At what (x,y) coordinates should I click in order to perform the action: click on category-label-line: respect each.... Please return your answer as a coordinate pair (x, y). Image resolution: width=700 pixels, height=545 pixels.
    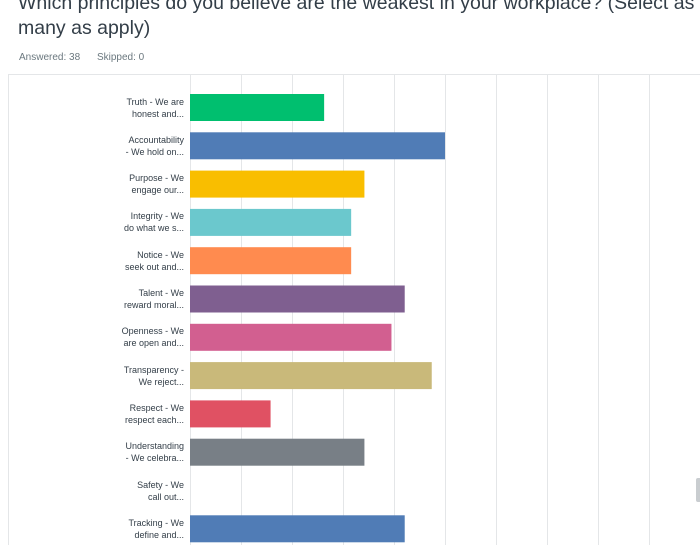
    Looking at the image, I should click on (154, 419).